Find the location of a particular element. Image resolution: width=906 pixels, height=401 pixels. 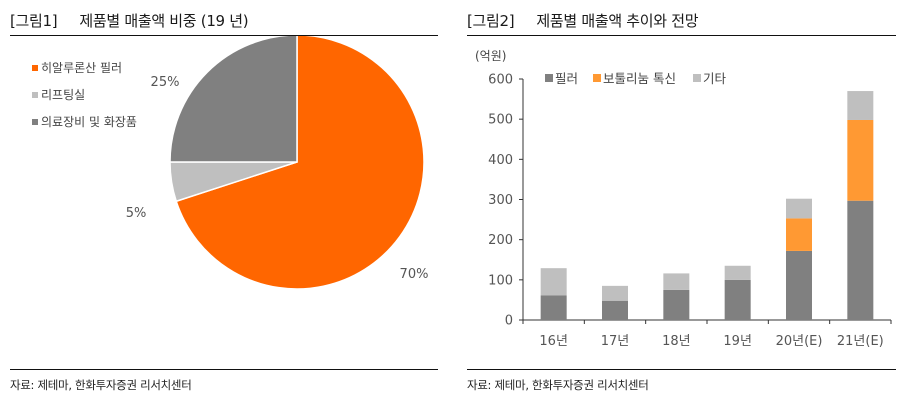

figure-1-title: [그림1] 제품별 매출액 비중 (19 년) is located at coordinates (129, 20).